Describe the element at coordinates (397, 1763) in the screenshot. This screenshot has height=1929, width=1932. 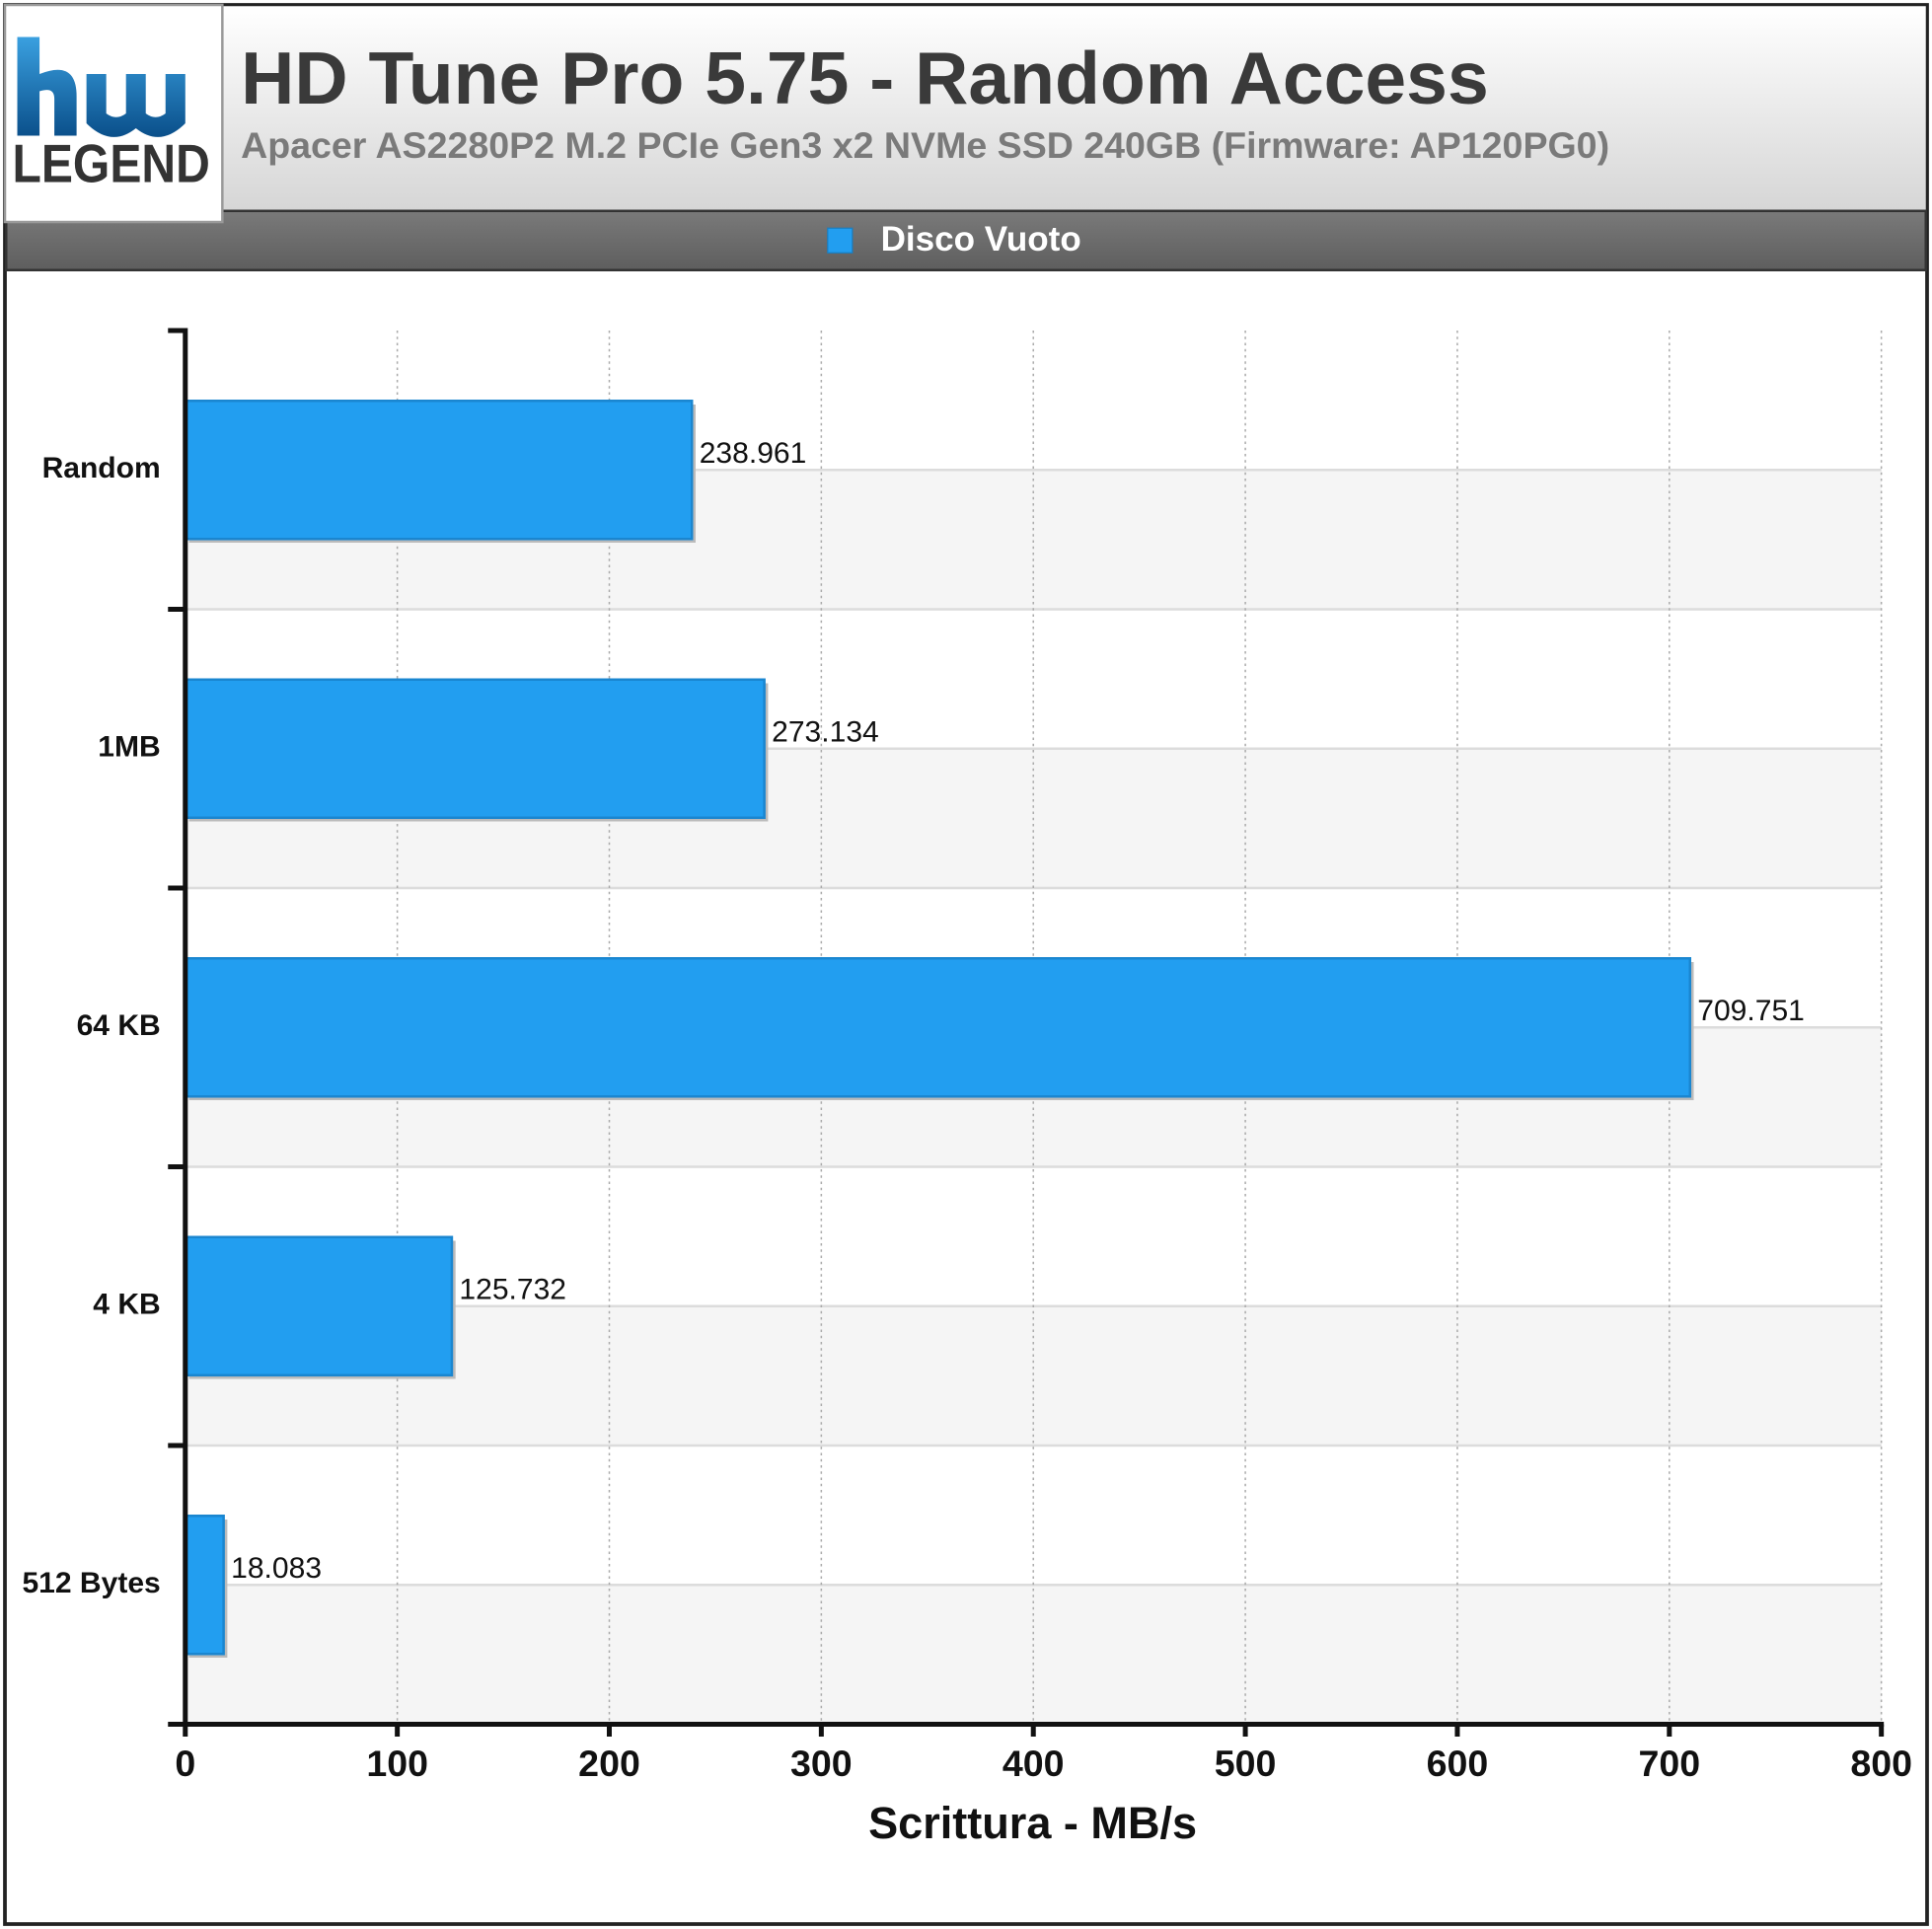
I see `x-tick-label: 100` at that location.